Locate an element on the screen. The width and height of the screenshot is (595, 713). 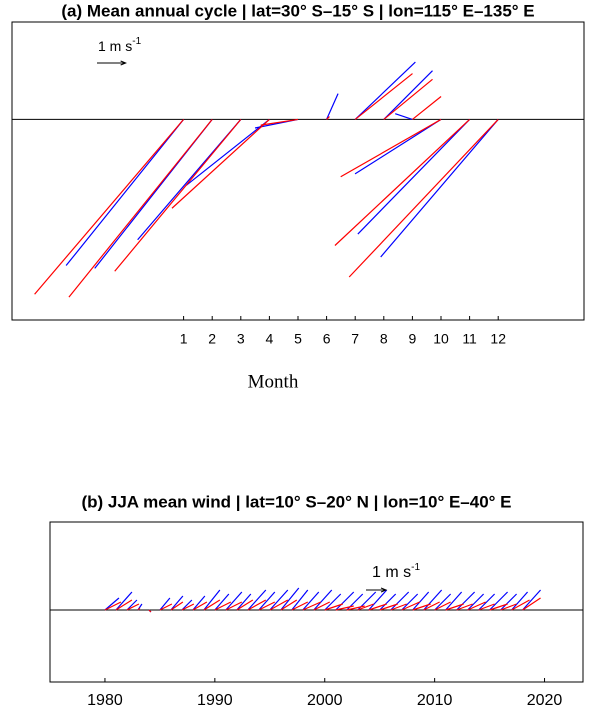
x-tick-label: 1990 is located at coordinates (215, 700).